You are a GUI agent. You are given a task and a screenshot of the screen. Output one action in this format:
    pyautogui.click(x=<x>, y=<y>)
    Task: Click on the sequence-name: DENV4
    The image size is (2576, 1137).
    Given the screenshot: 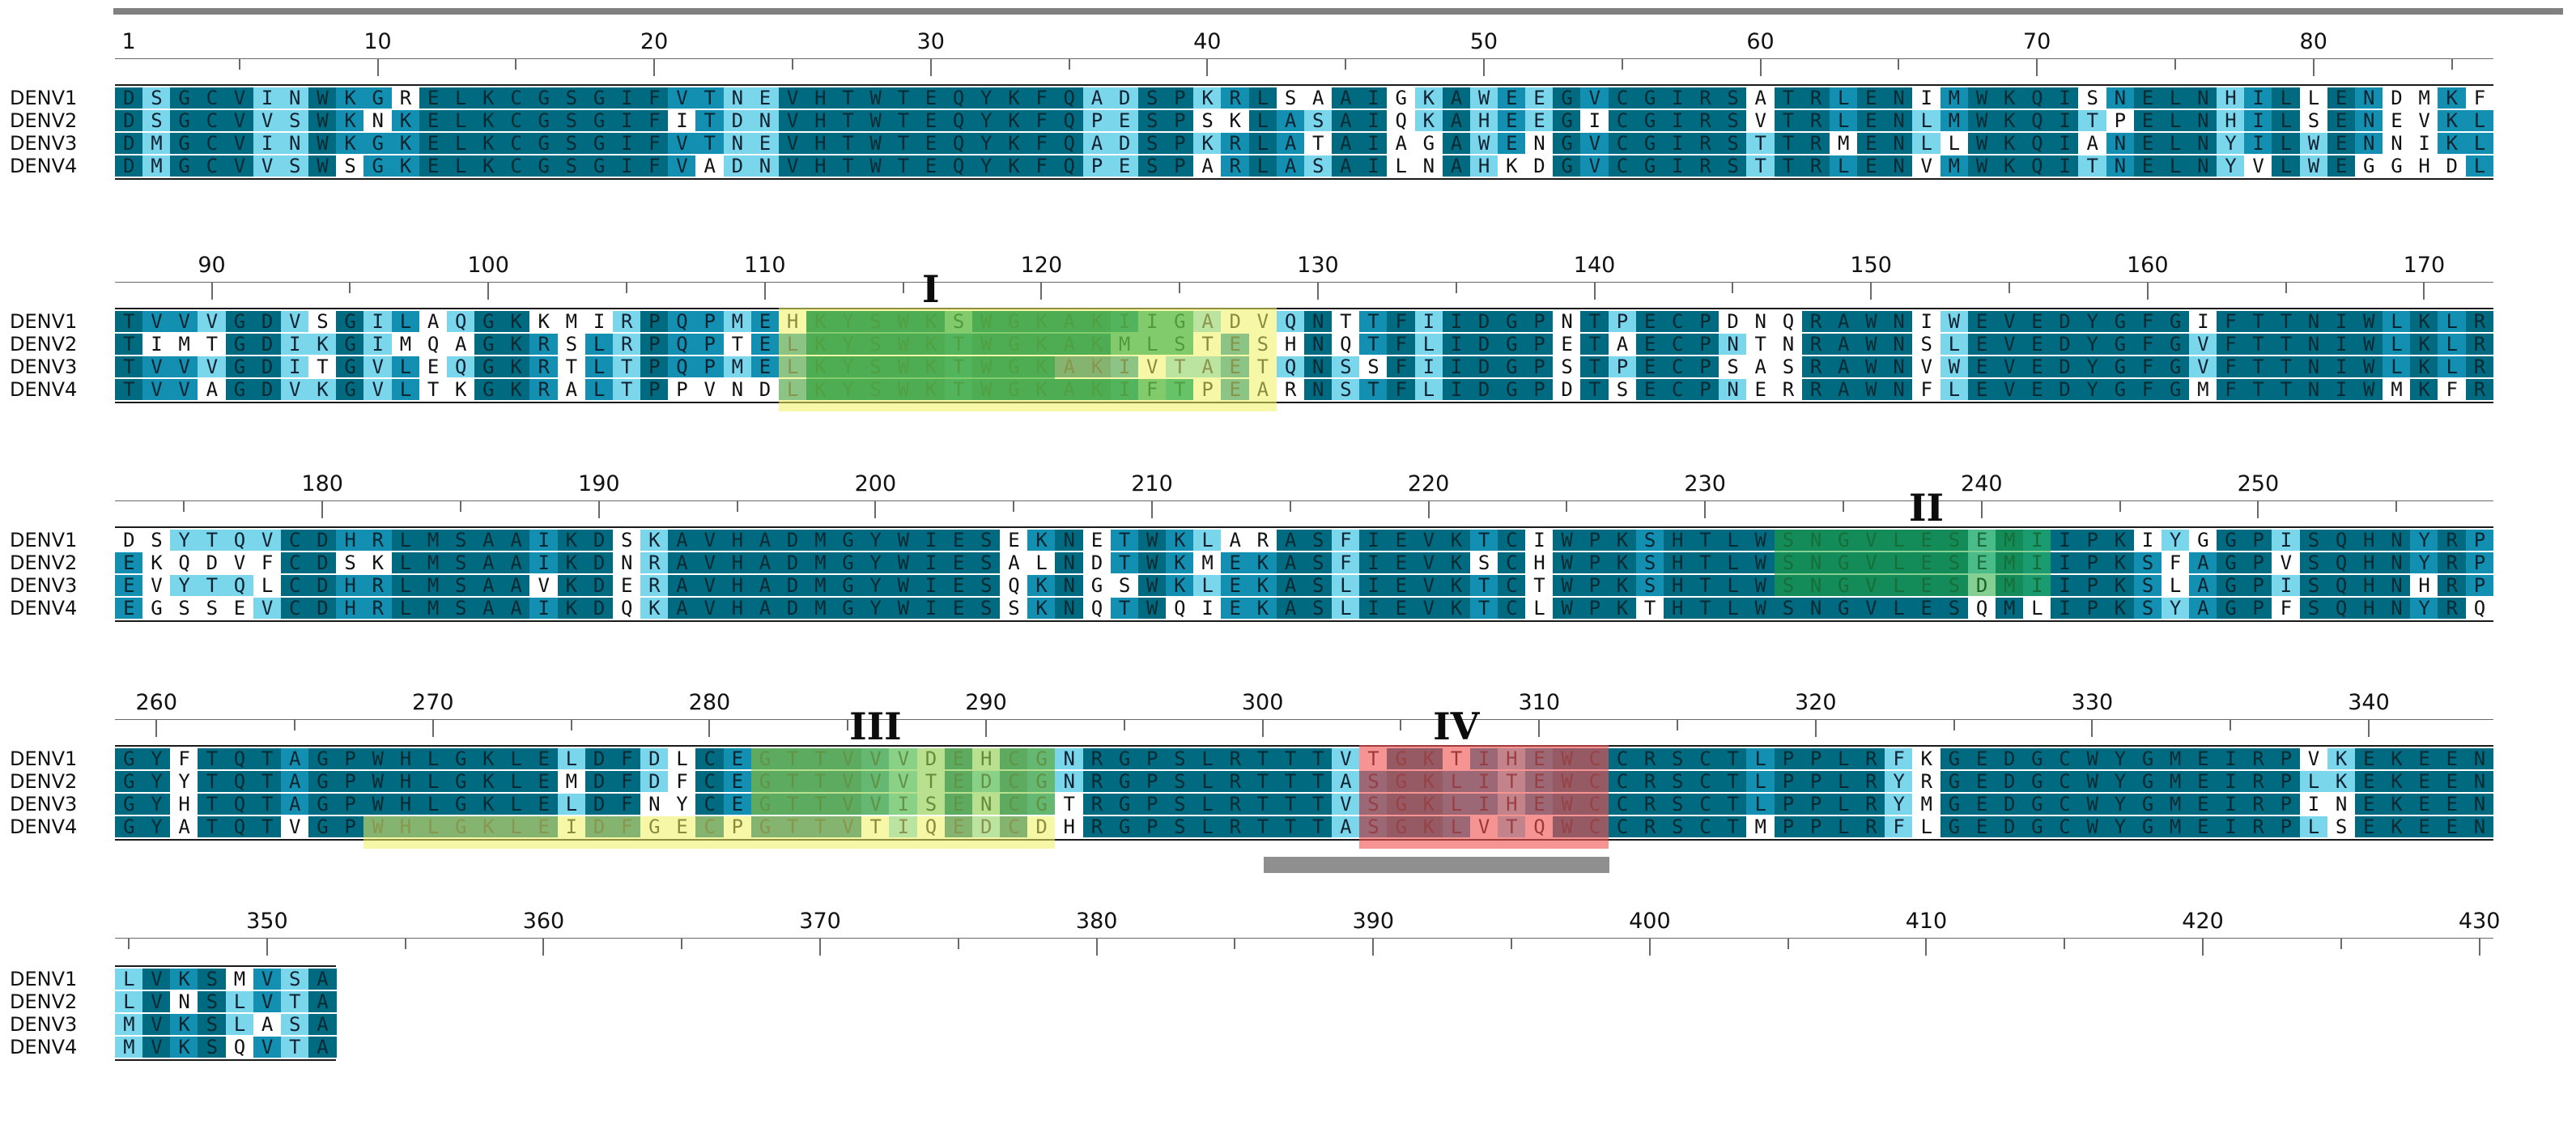 What is the action you would take?
    pyautogui.click(x=44, y=827)
    